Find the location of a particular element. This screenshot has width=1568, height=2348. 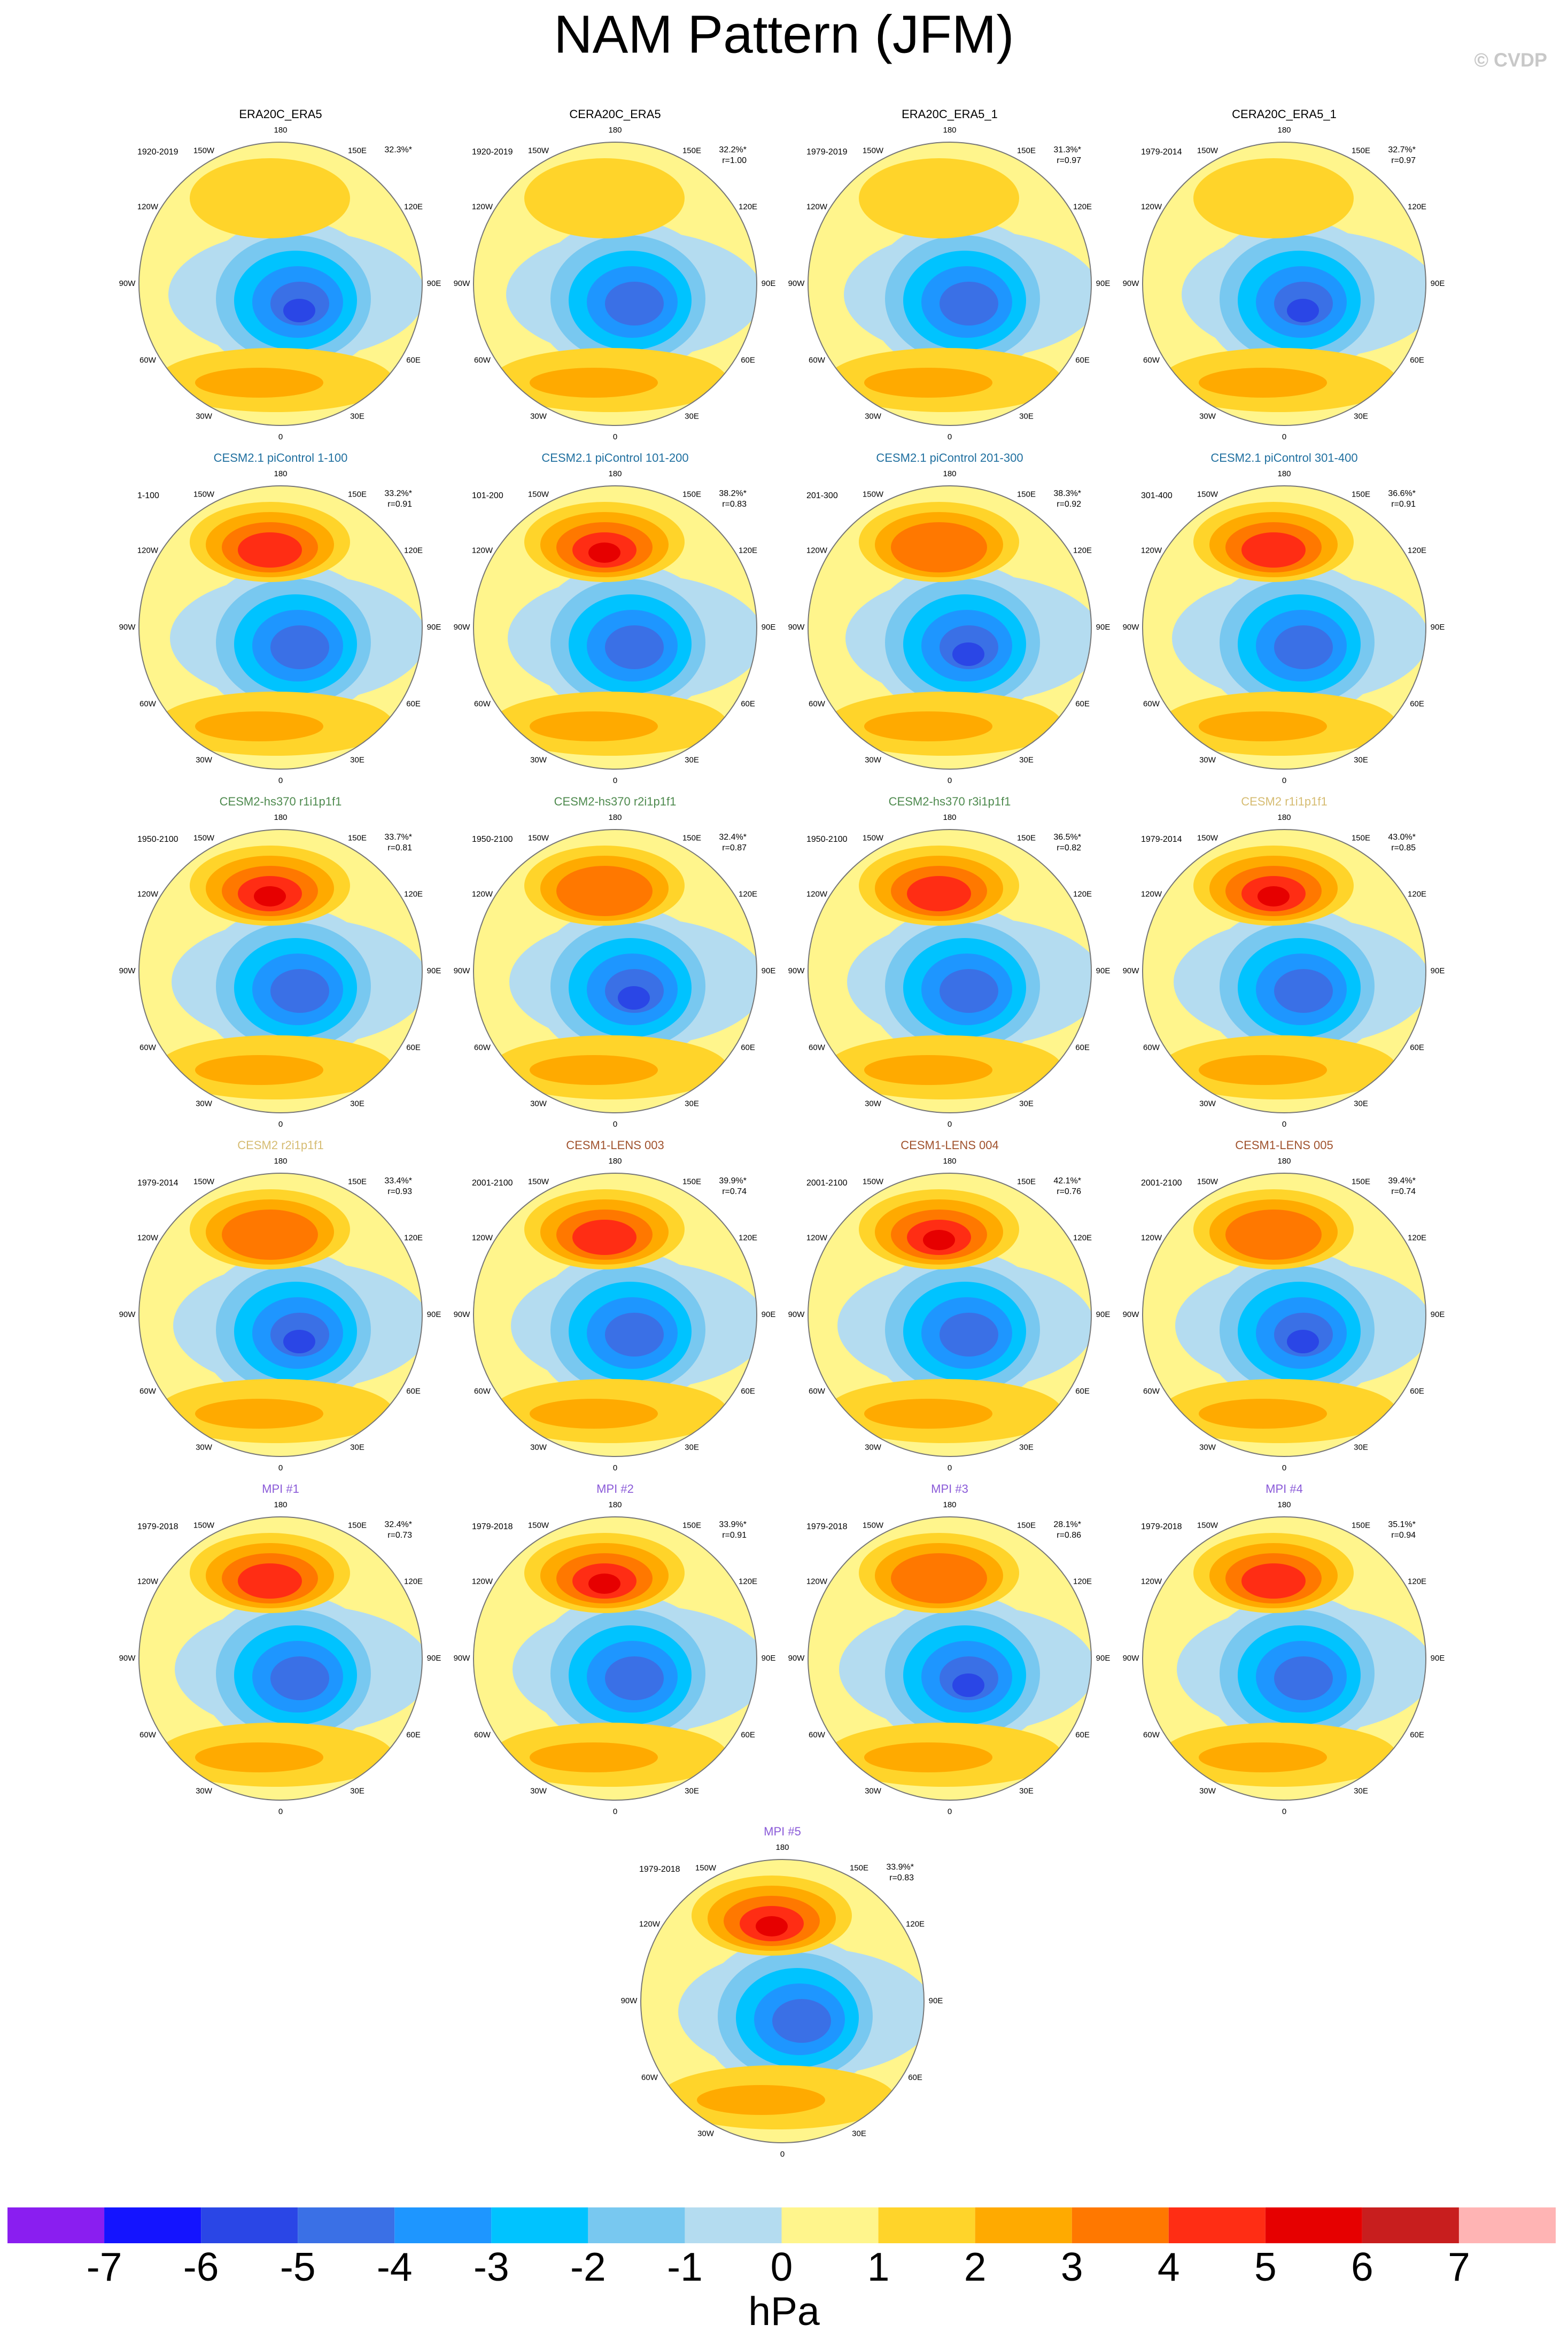

correlation: r=0.87 is located at coordinates (734, 848).